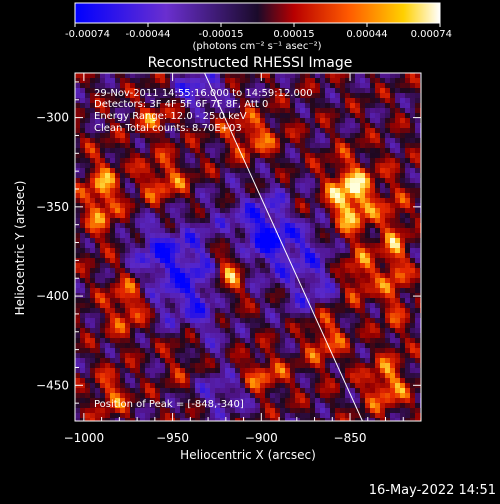  What do you see at coordinates (293, 34) in the screenshot?
I see `colorbar-tick-label: 0.00015` at bounding box center [293, 34].